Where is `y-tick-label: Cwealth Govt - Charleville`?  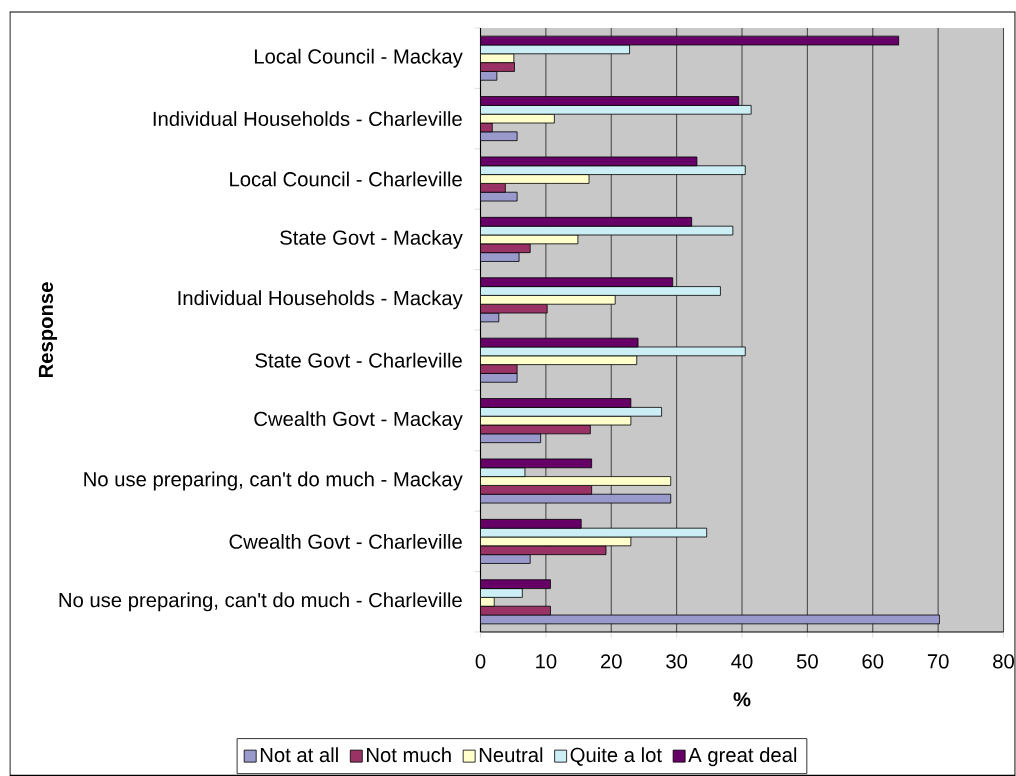
y-tick-label: Cwealth Govt - Charleville is located at coordinates (345, 541).